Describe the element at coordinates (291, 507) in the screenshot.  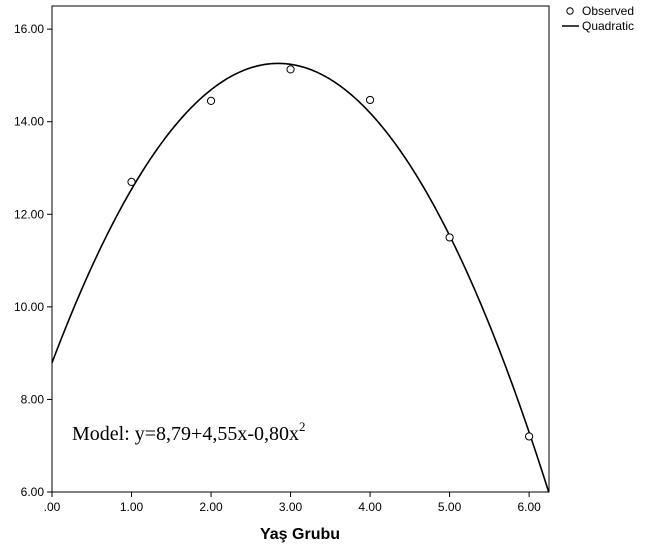
I see `x-tick-label: 3.00` at that location.